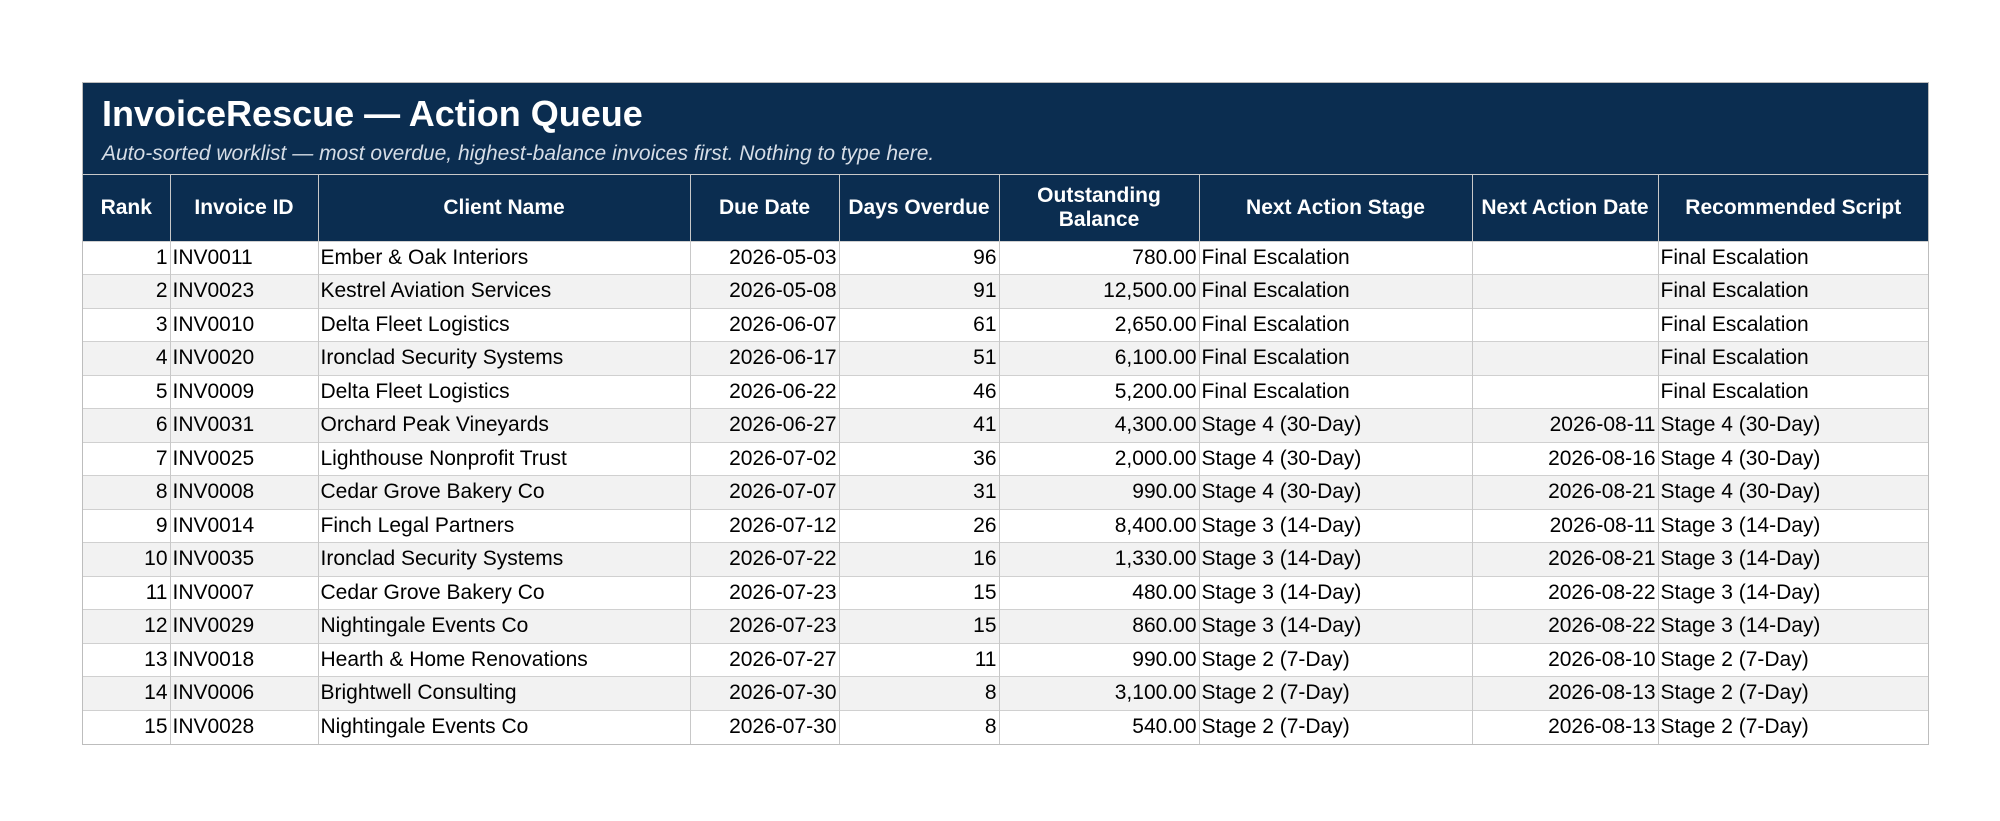 The width and height of the screenshot is (2000, 821). What do you see at coordinates (765, 391) in the screenshot?
I see `due-date-cell: 2026-06-22` at bounding box center [765, 391].